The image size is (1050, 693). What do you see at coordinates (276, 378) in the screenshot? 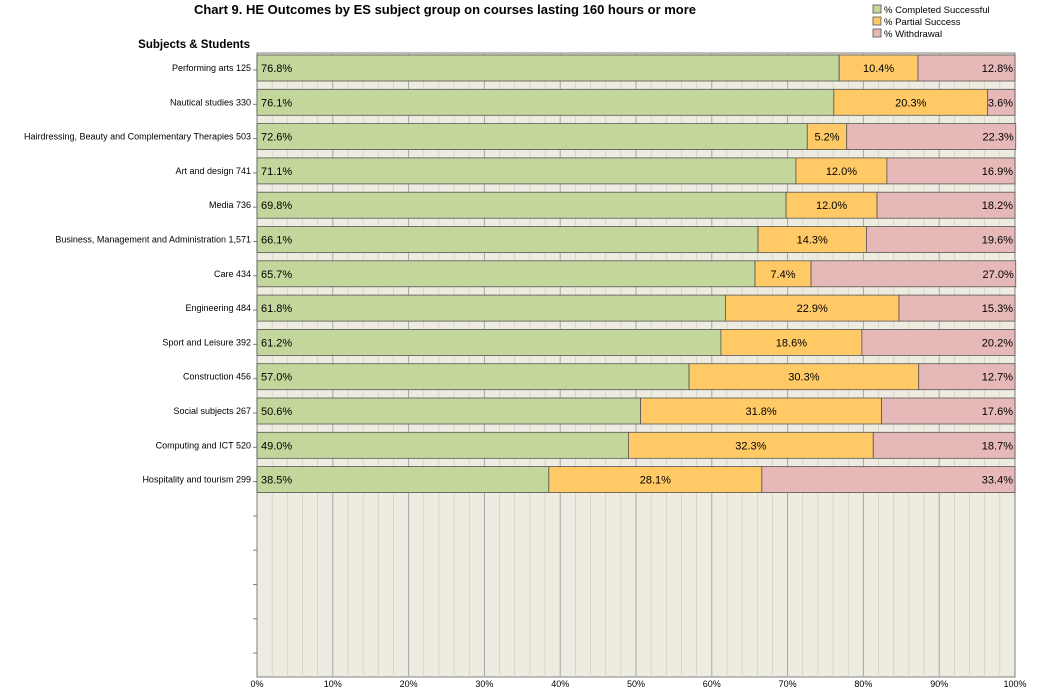
I see `data-label: 57.0%` at bounding box center [276, 378].